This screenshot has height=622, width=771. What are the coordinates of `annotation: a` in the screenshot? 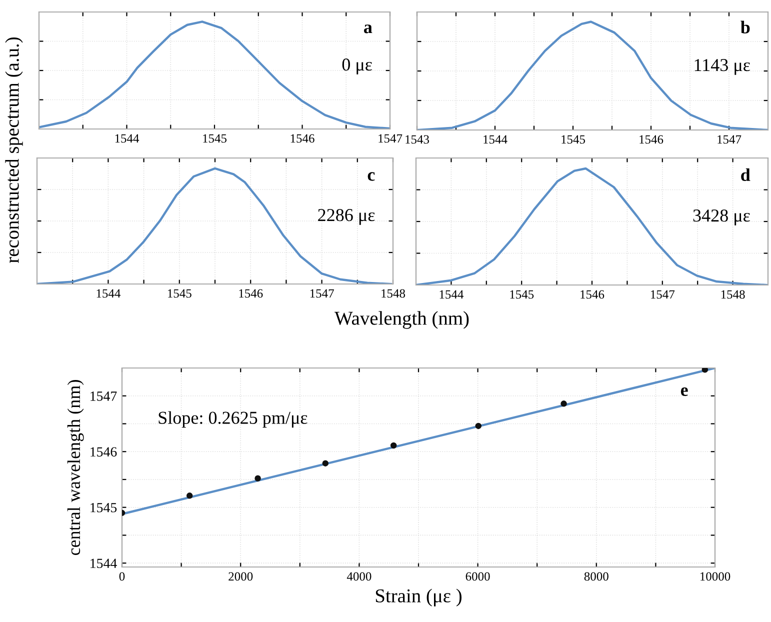 It's located at (368, 29).